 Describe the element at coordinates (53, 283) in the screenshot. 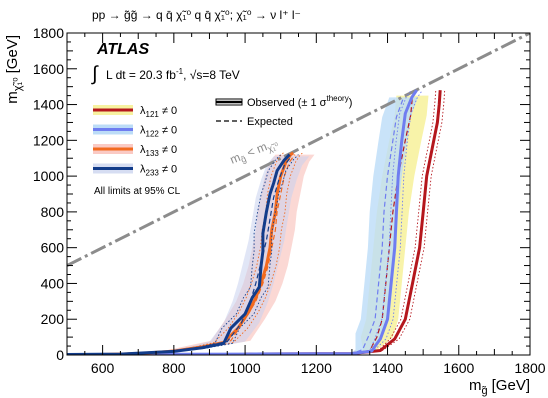

I see `y-tick-label-400: 400` at that location.